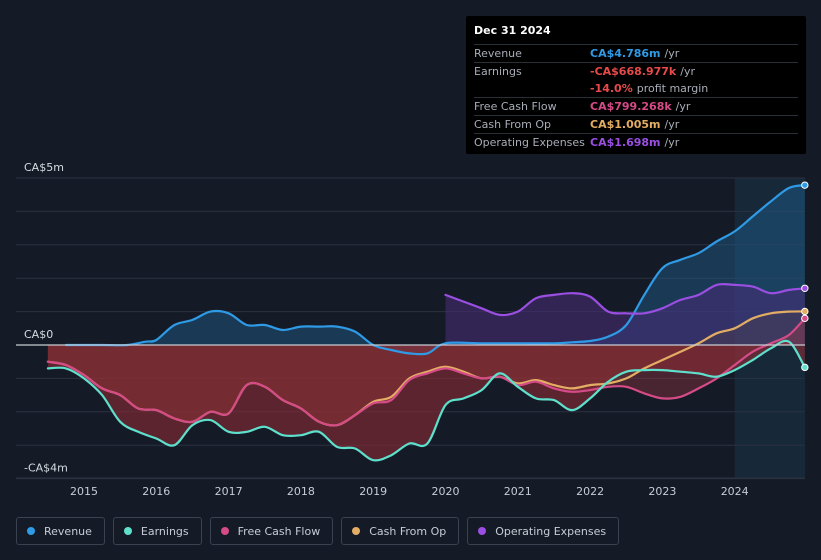 This screenshot has height=560, width=821. Describe the element at coordinates (156, 491) in the screenshot. I see `x-tick-label: 2016` at that location.